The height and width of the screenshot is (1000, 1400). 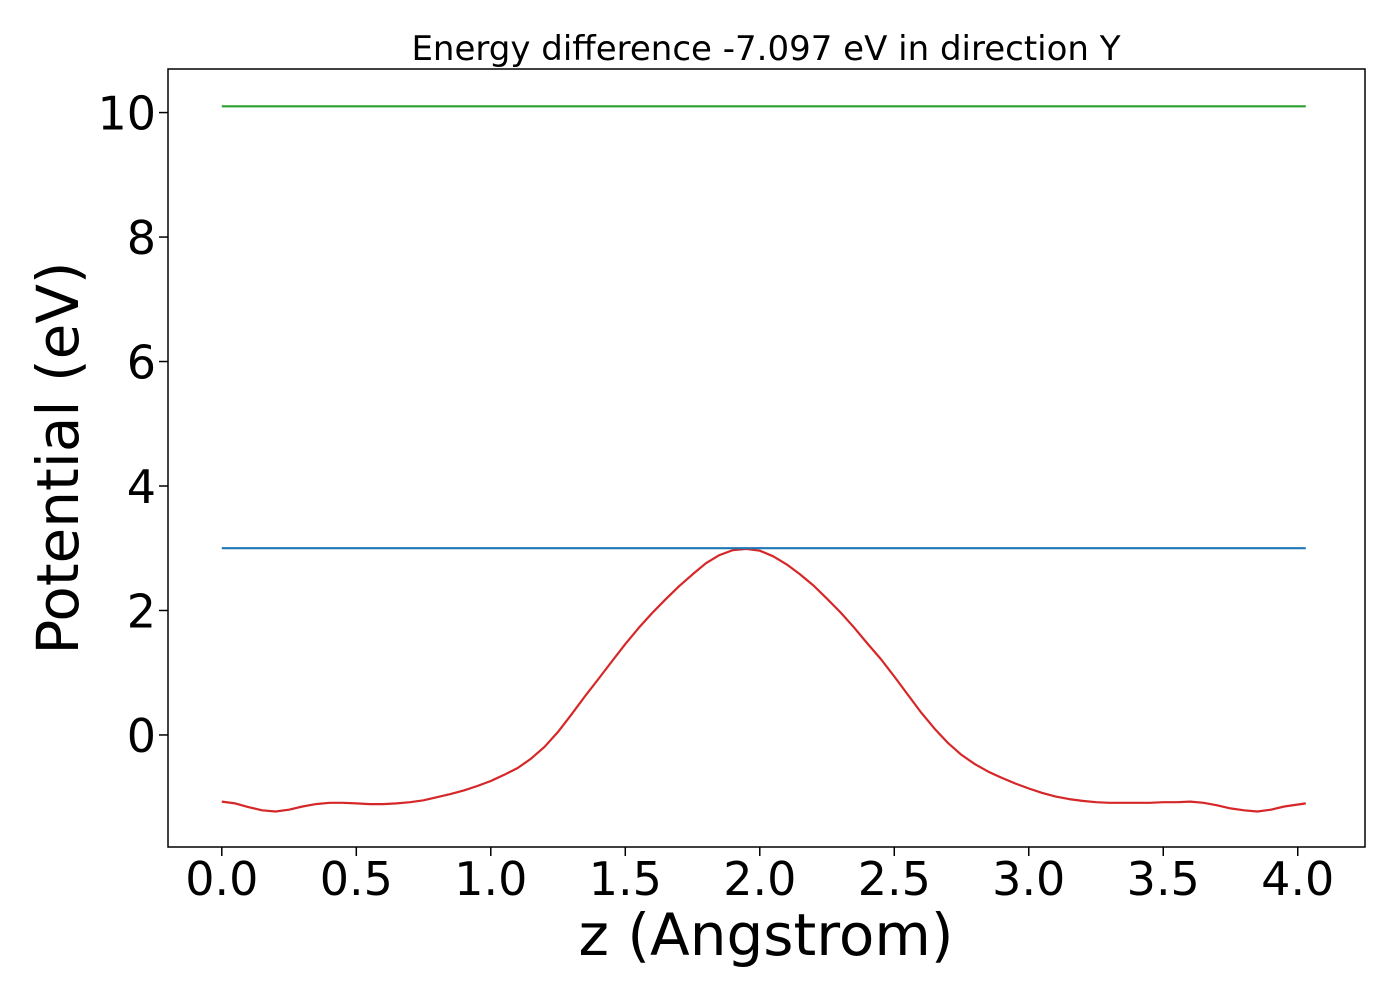 What do you see at coordinates (141, 238) in the screenshot?
I see `y-tick-label: 8` at bounding box center [141, 238].